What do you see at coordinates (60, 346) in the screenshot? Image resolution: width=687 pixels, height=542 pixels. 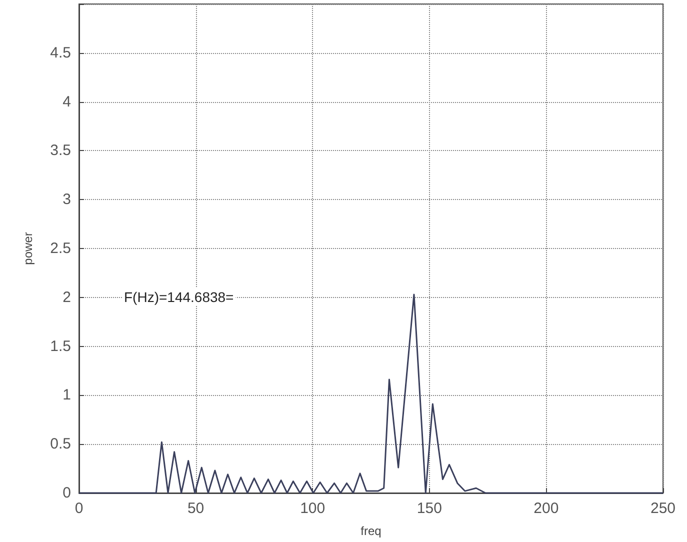 I see `y-tick-label: 1.5` at bounding box center [60, 346].